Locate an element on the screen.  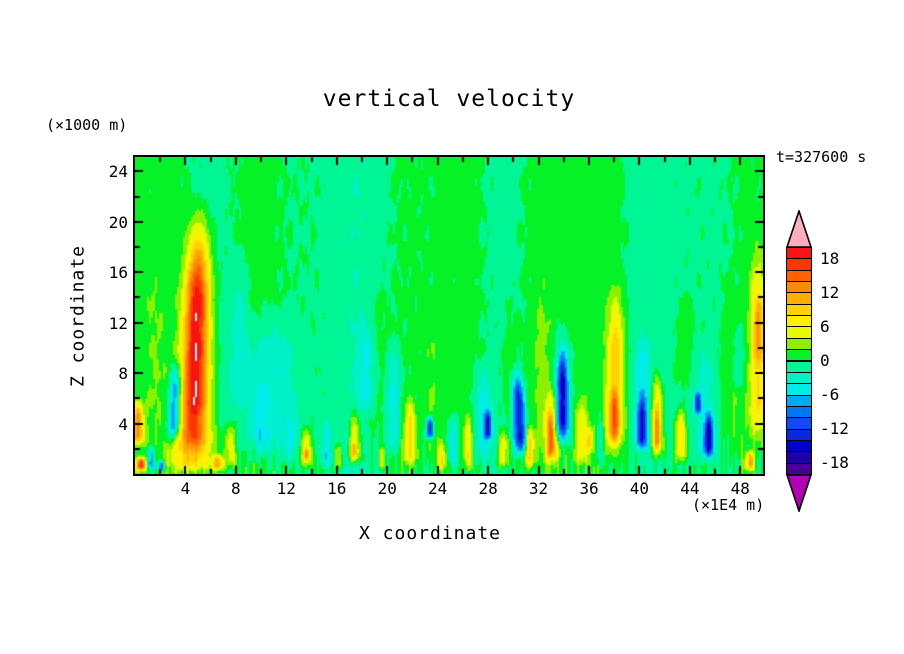
colorbar-label: -6 is located at coordinates (830, 395).